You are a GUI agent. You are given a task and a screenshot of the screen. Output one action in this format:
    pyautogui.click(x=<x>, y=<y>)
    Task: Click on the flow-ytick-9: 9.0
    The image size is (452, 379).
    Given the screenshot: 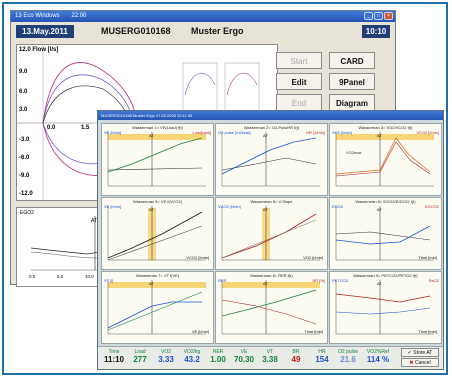 What is the action you would take?
    pyautogui.click(x=23, y=72)
    